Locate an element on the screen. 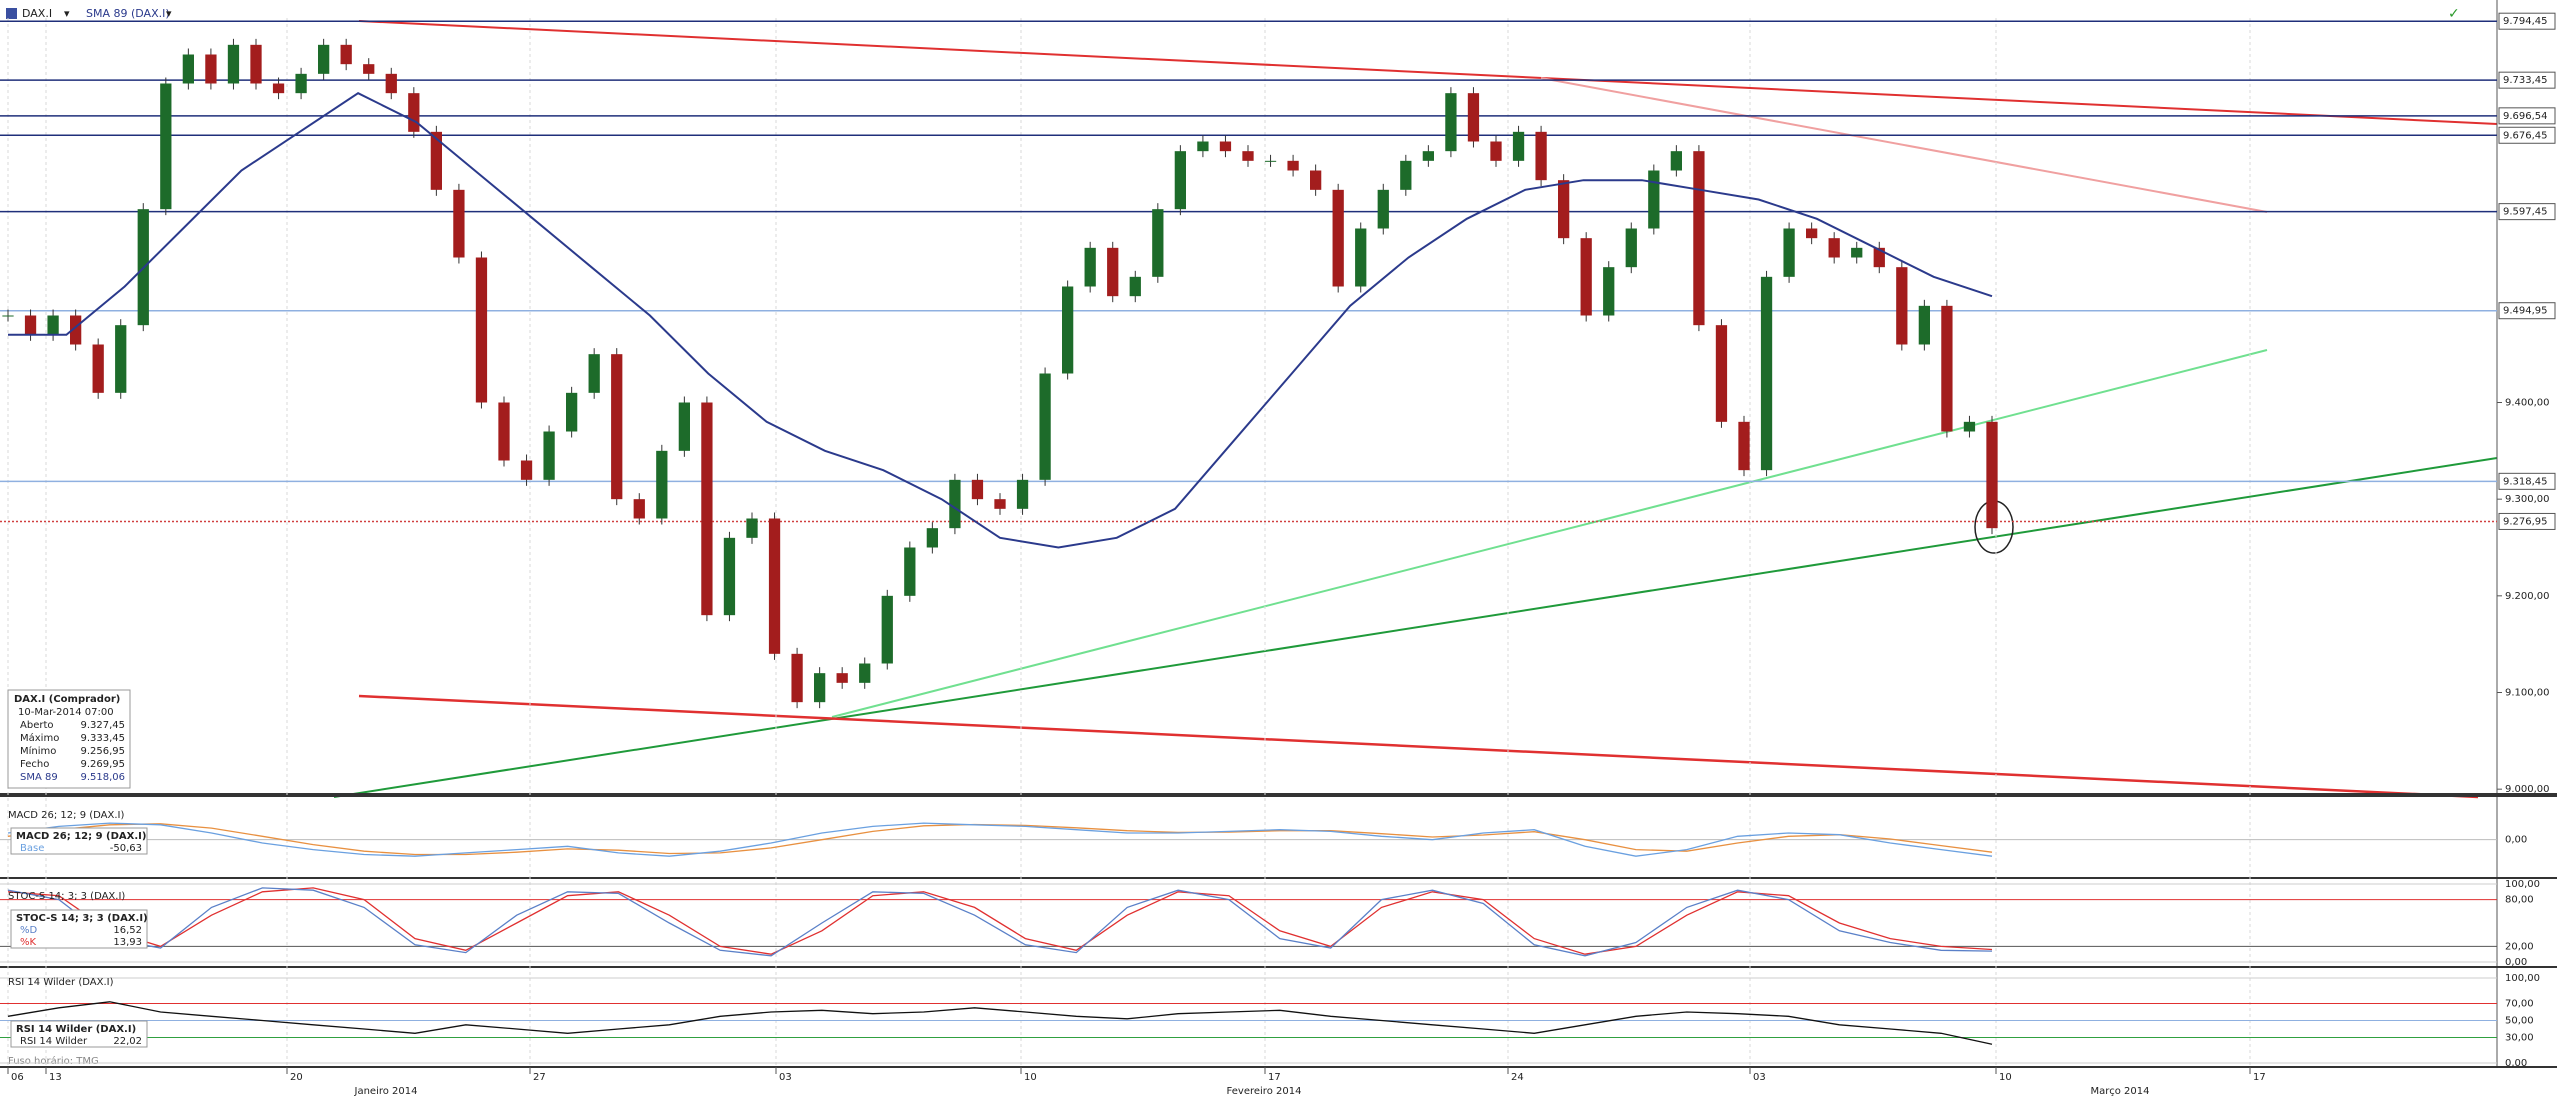 The image size is (2557, 1100). trendline is located at coordinates (1904, 145).